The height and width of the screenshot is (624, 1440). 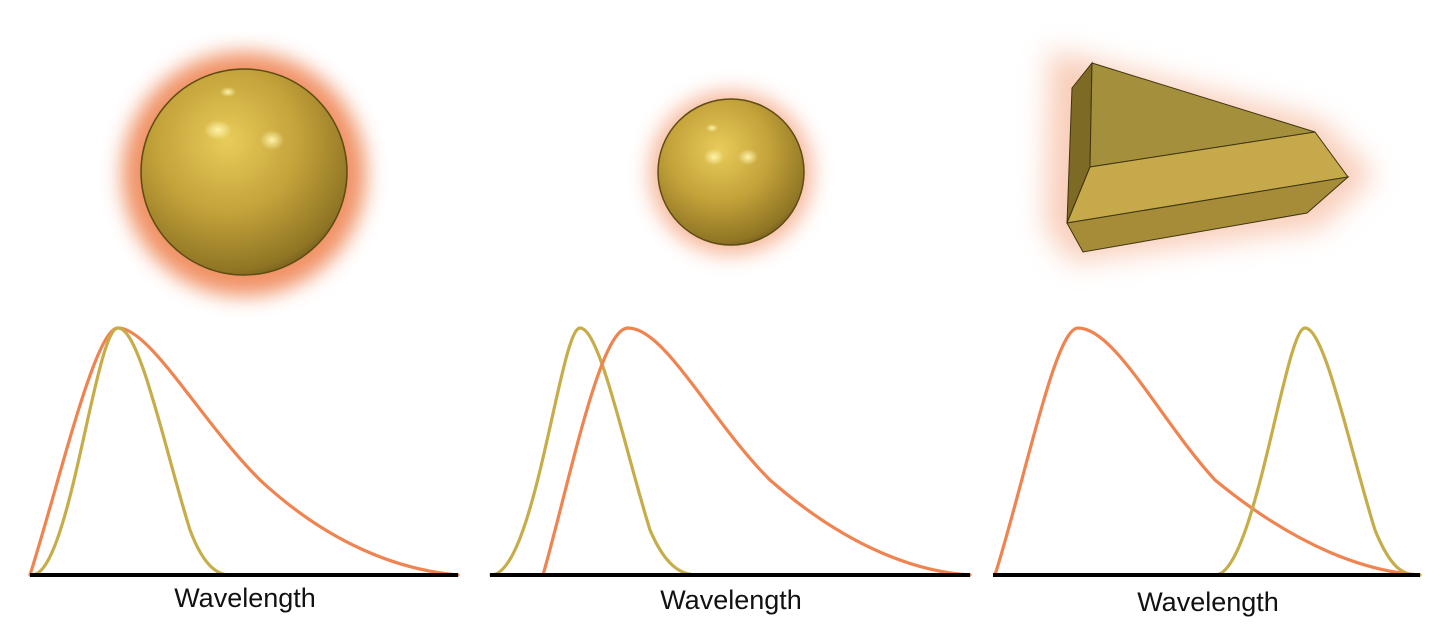 I want to click on spectrum-panel-1: Wavelength, so click(x=244, y=469).